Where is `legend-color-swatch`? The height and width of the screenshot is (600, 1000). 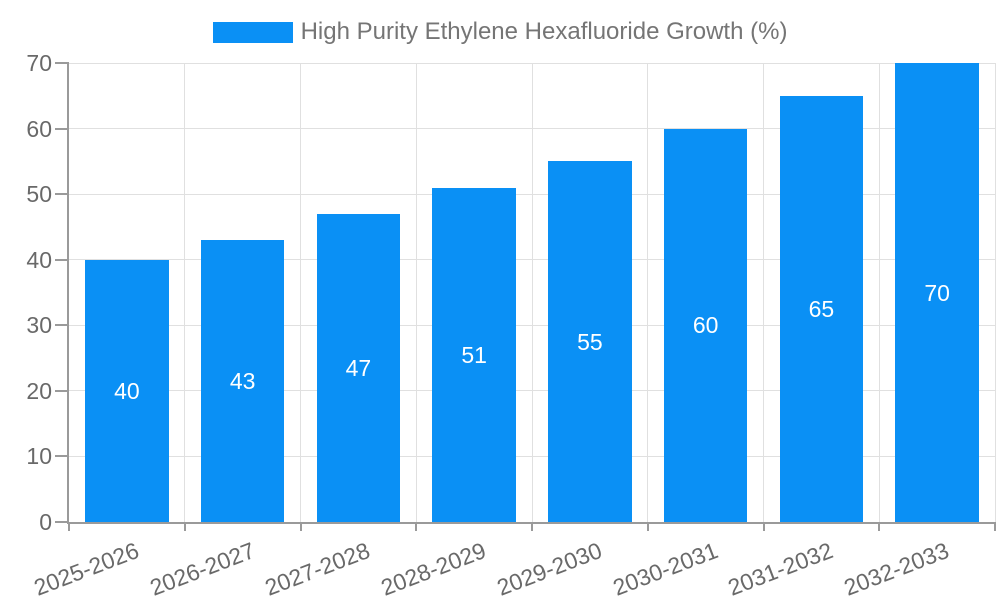 legend-color-swatch is located at coordinates (252, 32).